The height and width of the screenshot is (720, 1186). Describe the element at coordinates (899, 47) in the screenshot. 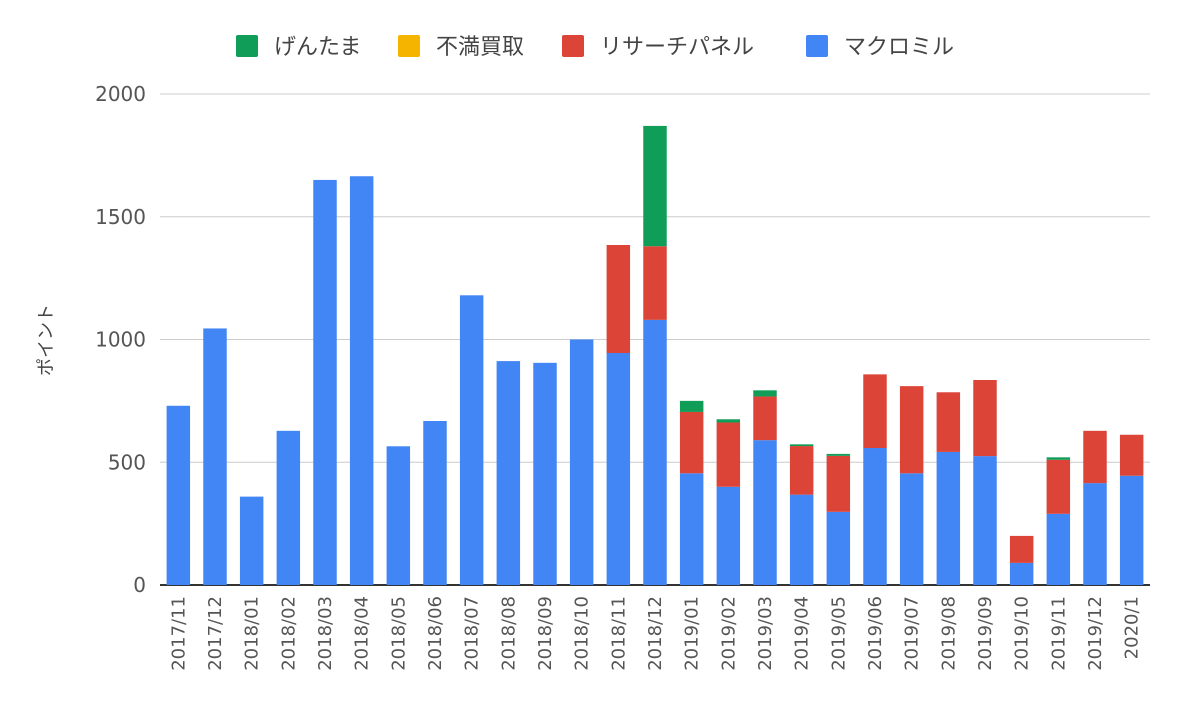

I see `legend-label: マクロミル` at that location.